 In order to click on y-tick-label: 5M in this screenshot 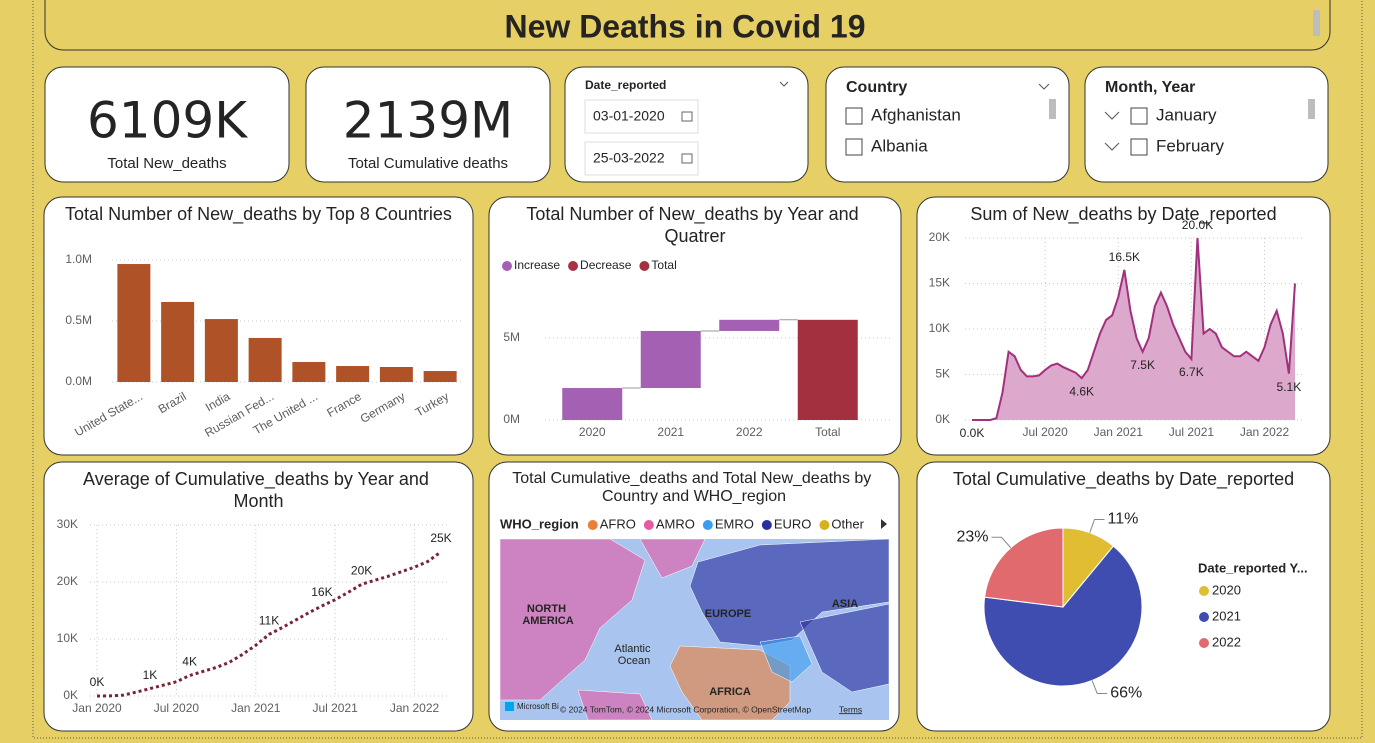, I will do `click(511, 337)`.